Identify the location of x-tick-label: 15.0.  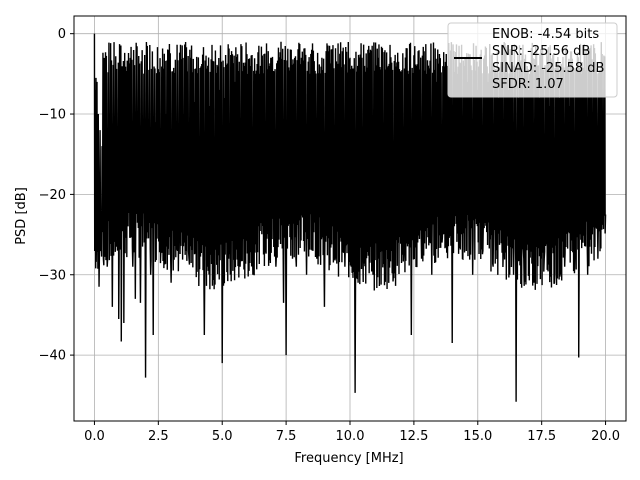
(477, 436).